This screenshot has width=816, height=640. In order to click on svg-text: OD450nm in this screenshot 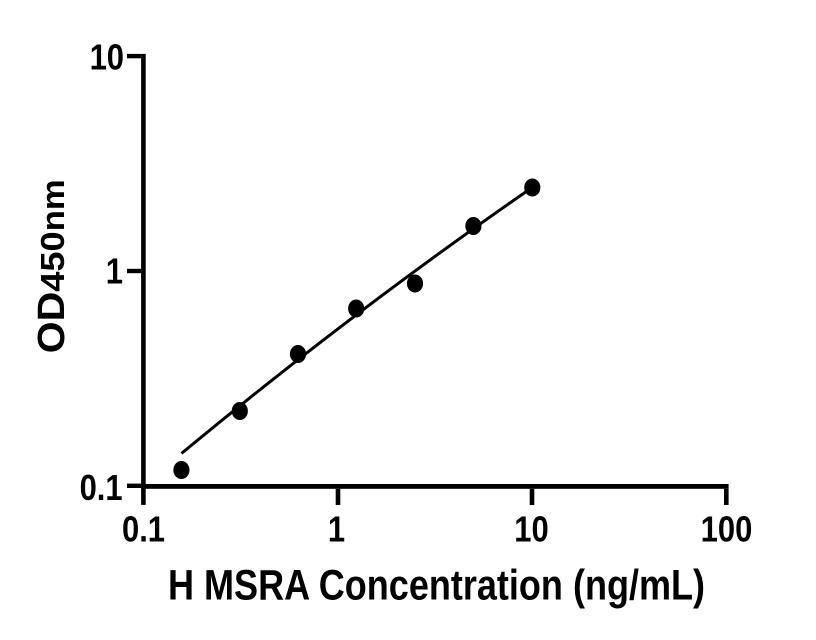, I will do `click(52, 266)`.